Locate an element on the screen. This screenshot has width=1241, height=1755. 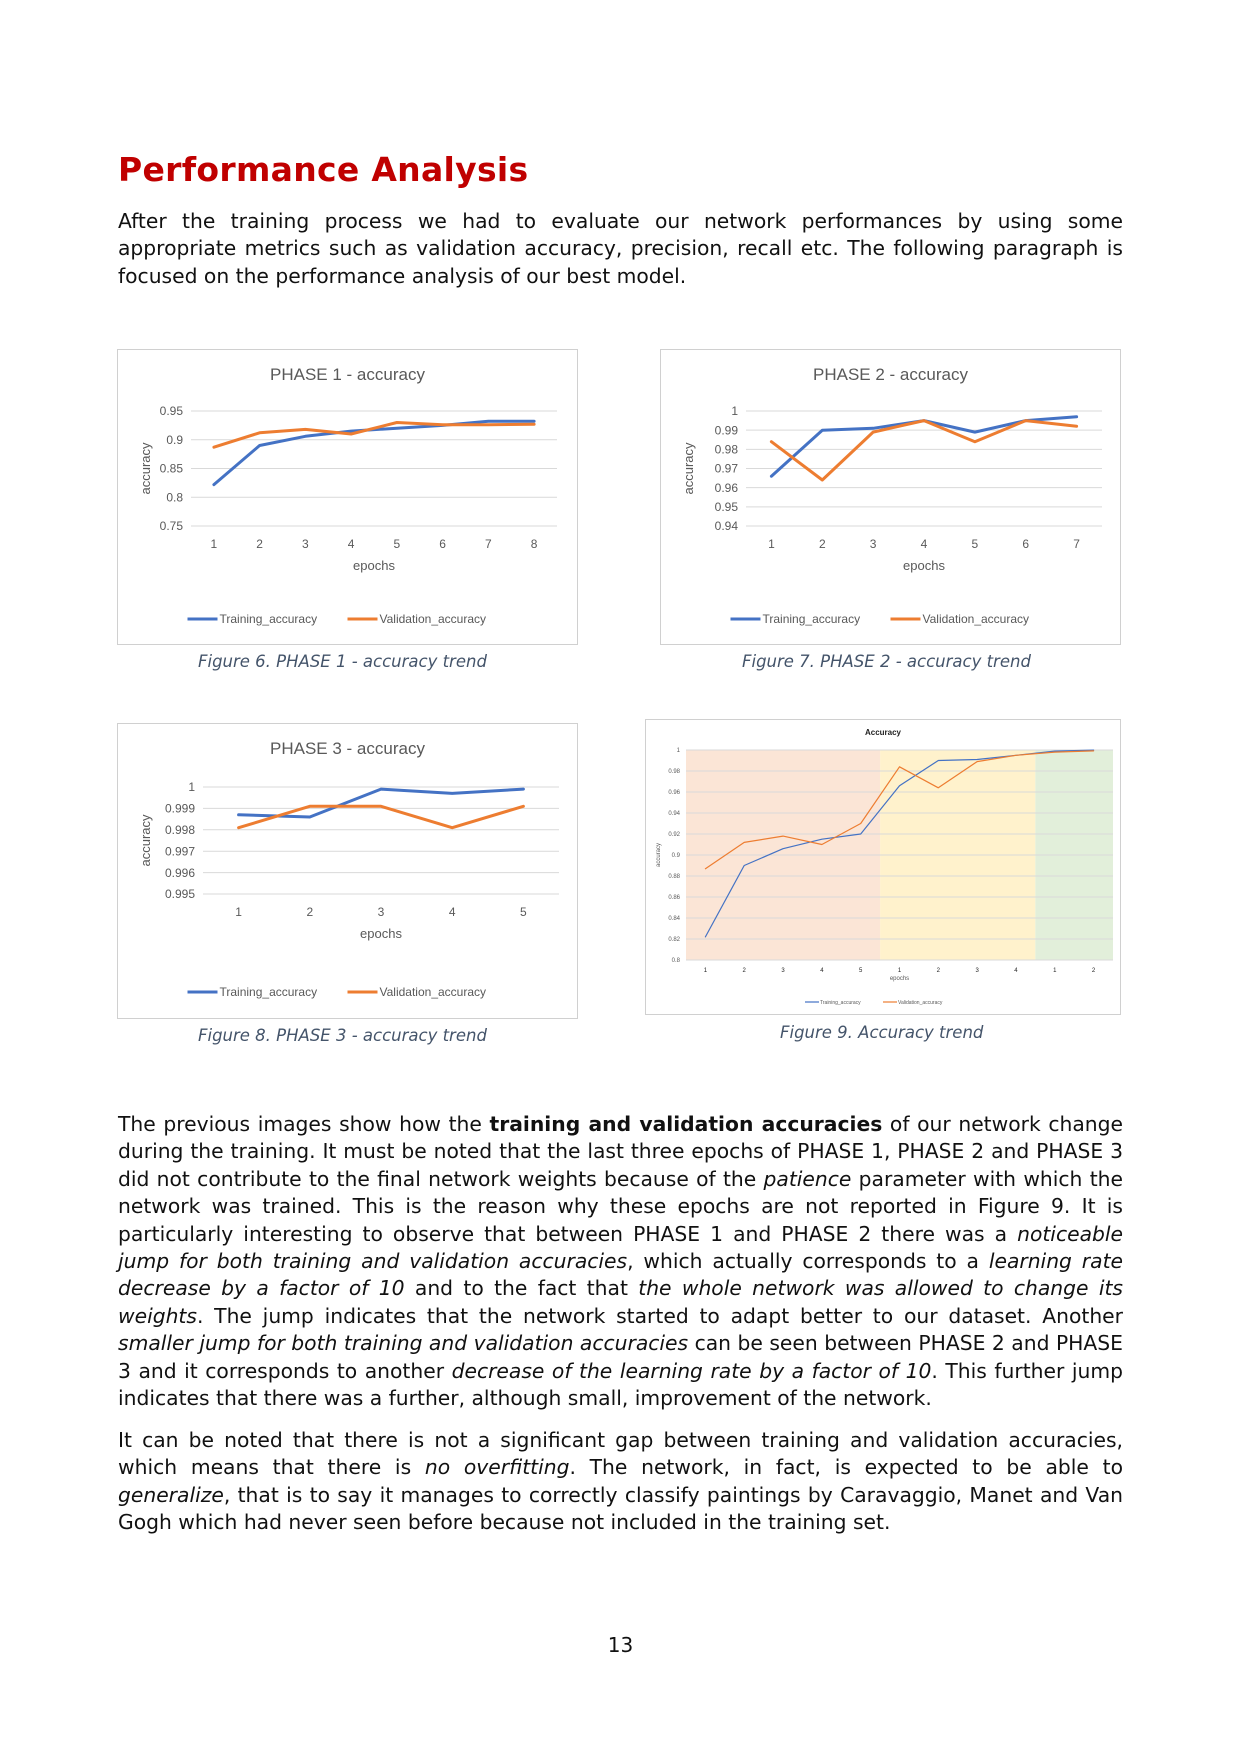
y-tick-label: 0.85 is located at coordinates (172, 469).